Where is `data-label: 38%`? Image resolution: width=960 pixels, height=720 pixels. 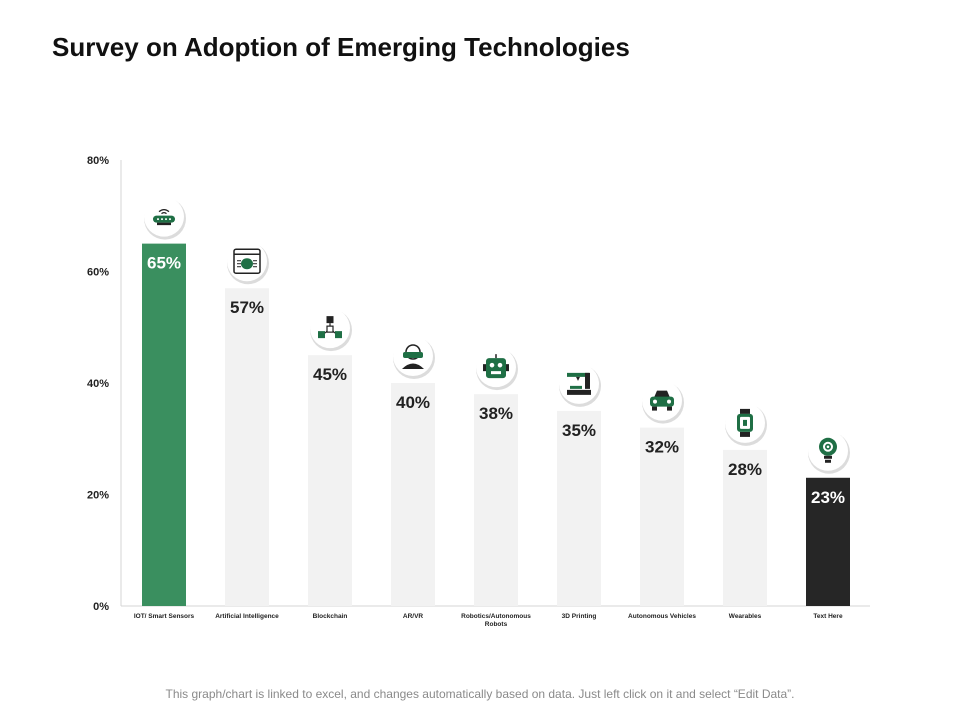
data-label: 38% is located at coordinates (496, 413).